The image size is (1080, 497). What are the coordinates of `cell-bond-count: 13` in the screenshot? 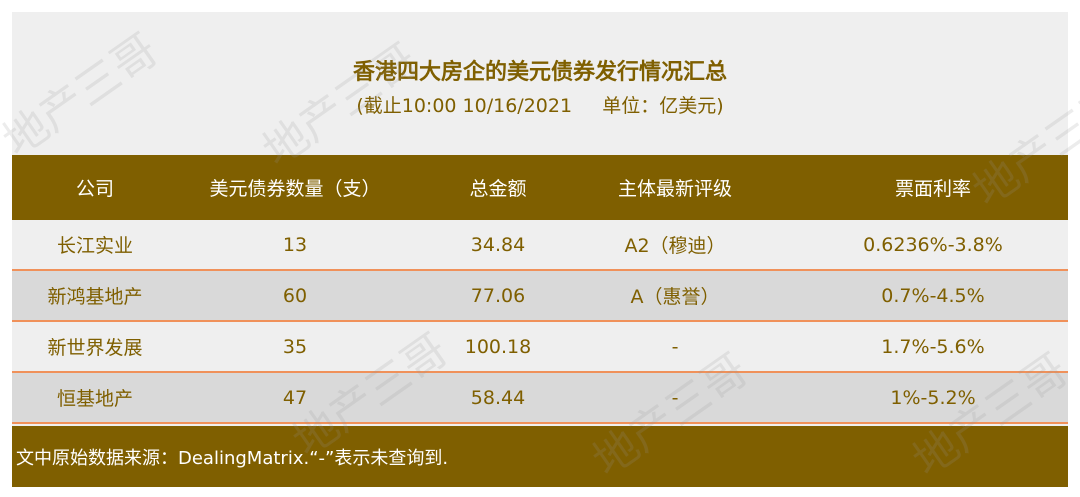 It's located at (295, 244).